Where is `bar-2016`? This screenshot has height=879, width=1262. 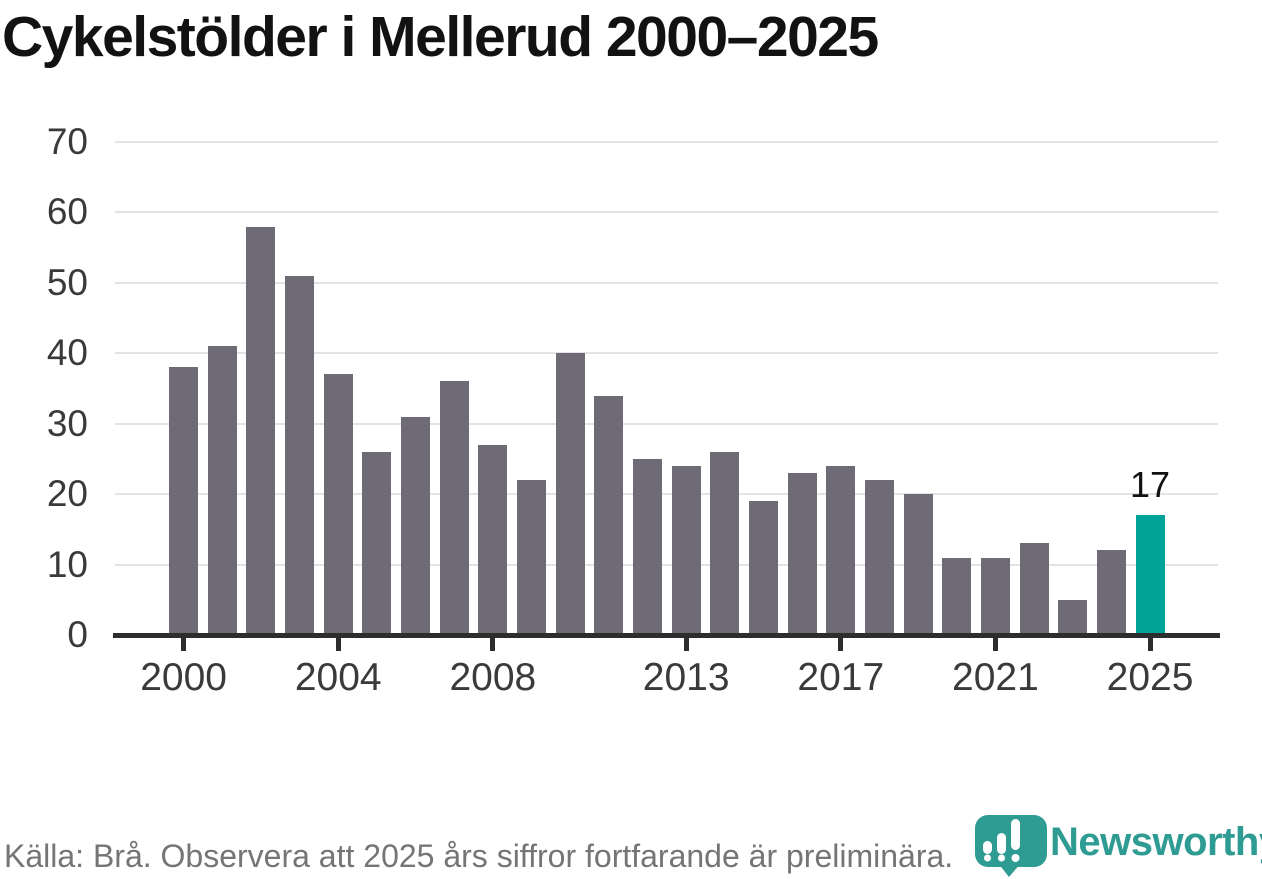
bar-2016 is located at coordinates (802, 554).